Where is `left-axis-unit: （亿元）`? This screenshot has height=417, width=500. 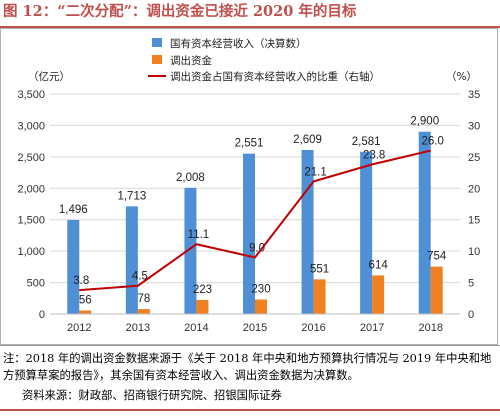
left-axis-unit: （亿元） is located at coordinates (49, 76).